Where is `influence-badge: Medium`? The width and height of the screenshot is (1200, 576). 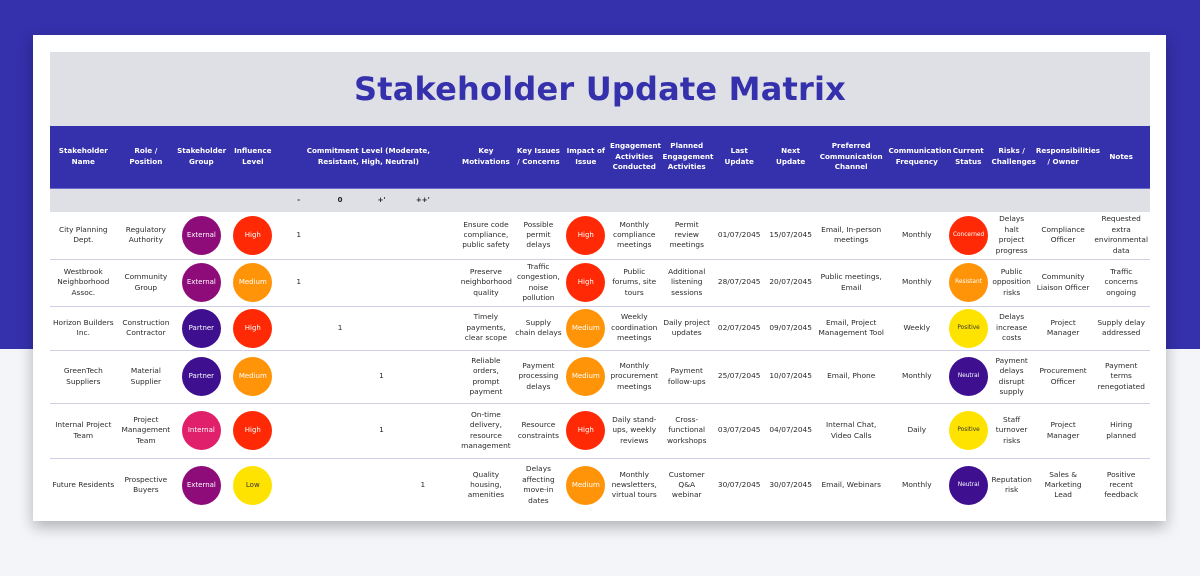 influence-badge: Medium is located at coordinates (253, 282).